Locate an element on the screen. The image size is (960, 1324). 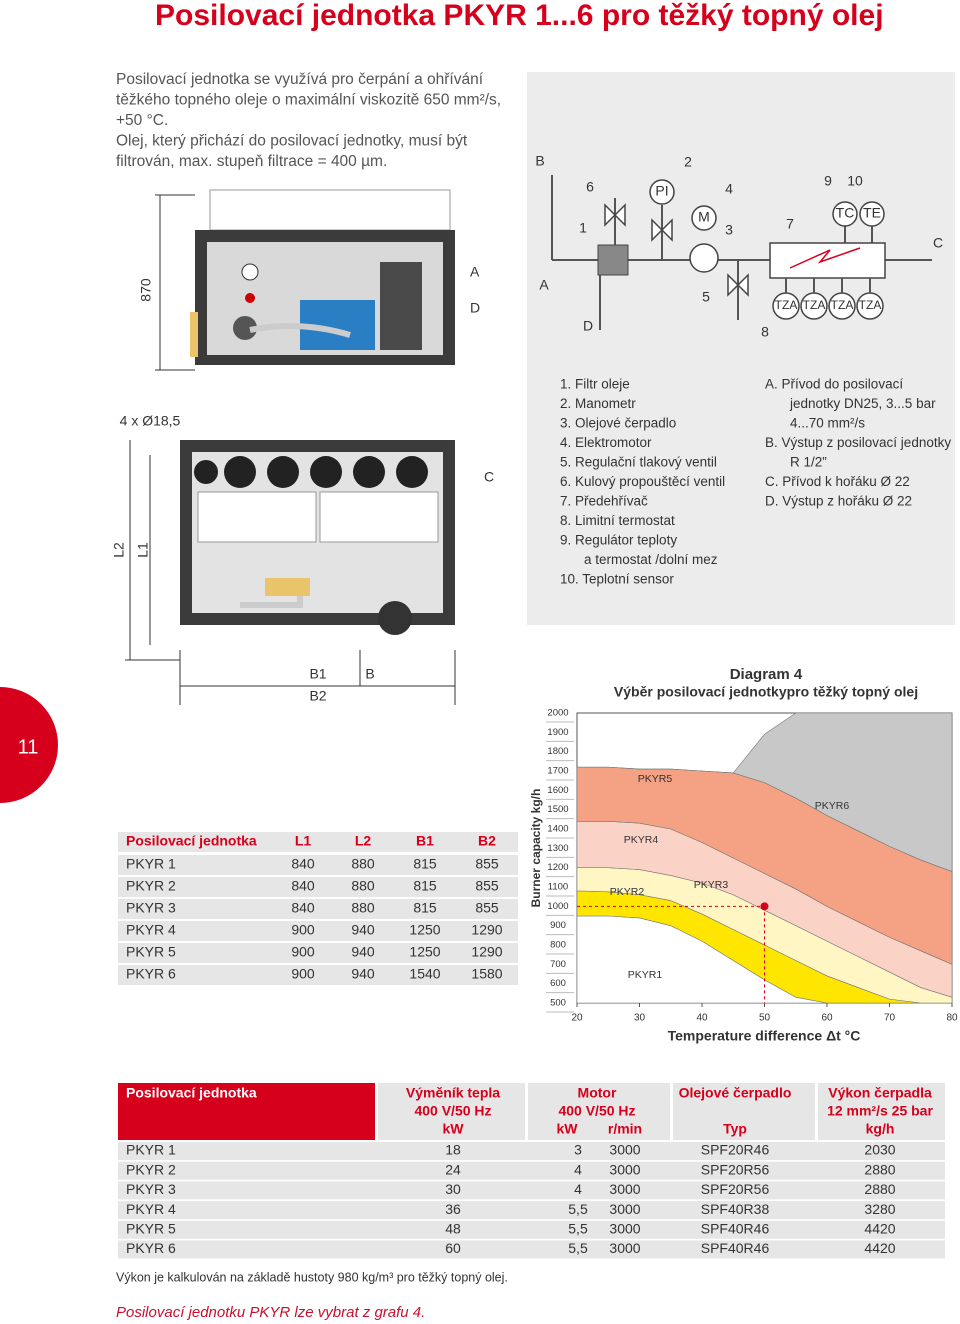
table-cell: SPF40R38 is located at coordinates (735, 1209).